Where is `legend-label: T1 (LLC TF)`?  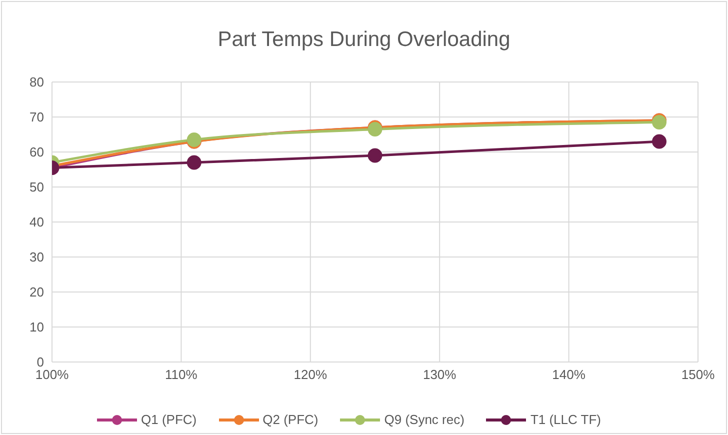 legend-label: T1 (LLC TF) is located at coordinates (565, 419).